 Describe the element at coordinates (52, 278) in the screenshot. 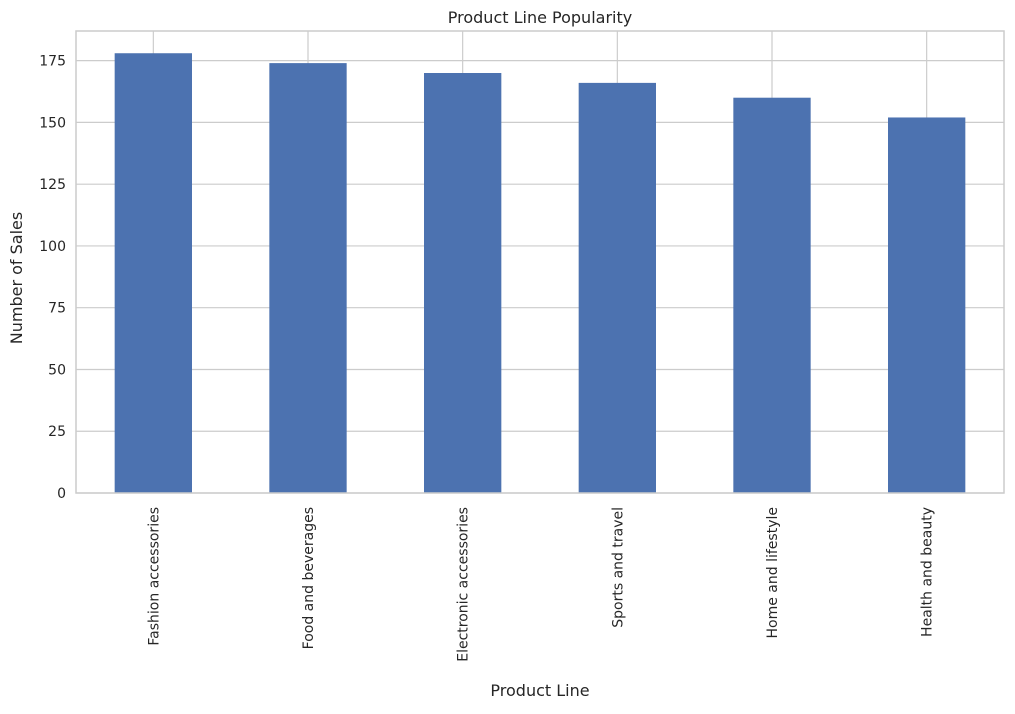

I see `y-tick-labels: 0 25 50 75 100 125 150 175` at that location.